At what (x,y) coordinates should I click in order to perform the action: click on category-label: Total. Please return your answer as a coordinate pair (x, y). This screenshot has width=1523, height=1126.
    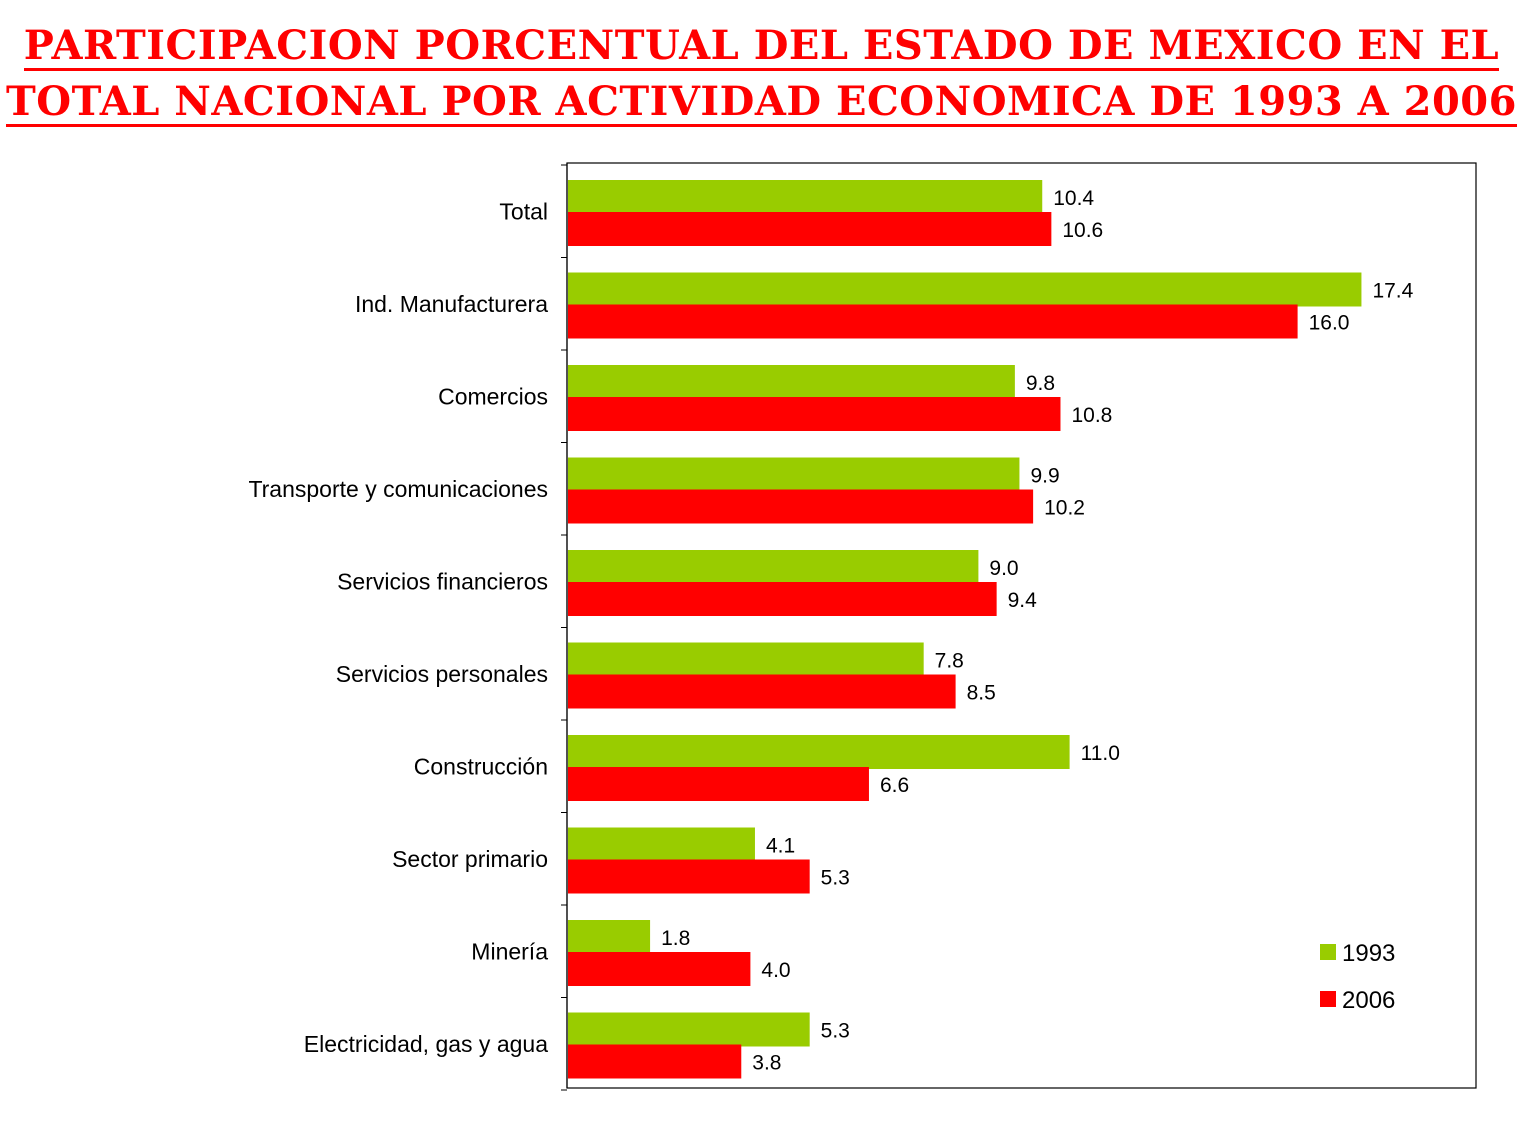
    Looking at the image, I should click on (523, 211).